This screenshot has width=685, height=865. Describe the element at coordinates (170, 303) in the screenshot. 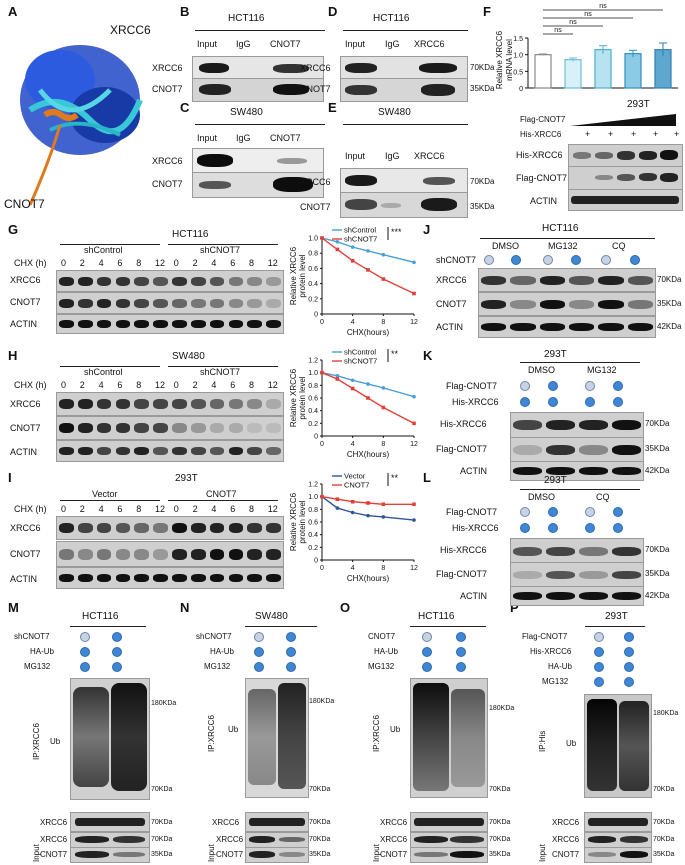

I see `g-blot-cnot7` at that location.